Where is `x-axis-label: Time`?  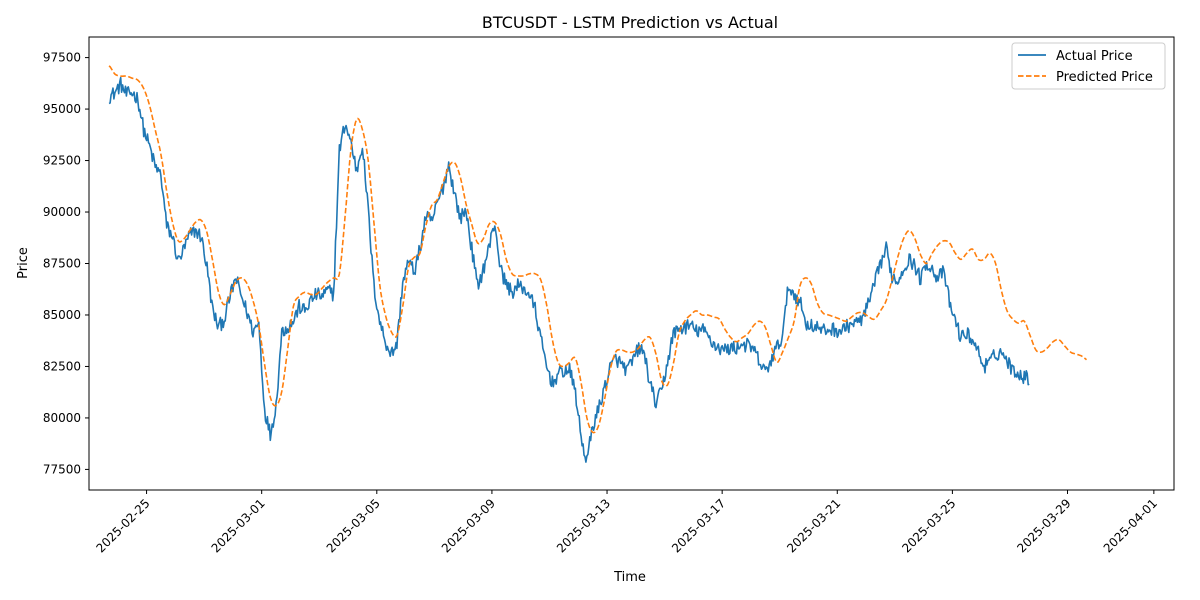 x-axis-label: Time is located at coordinates (629, 577).